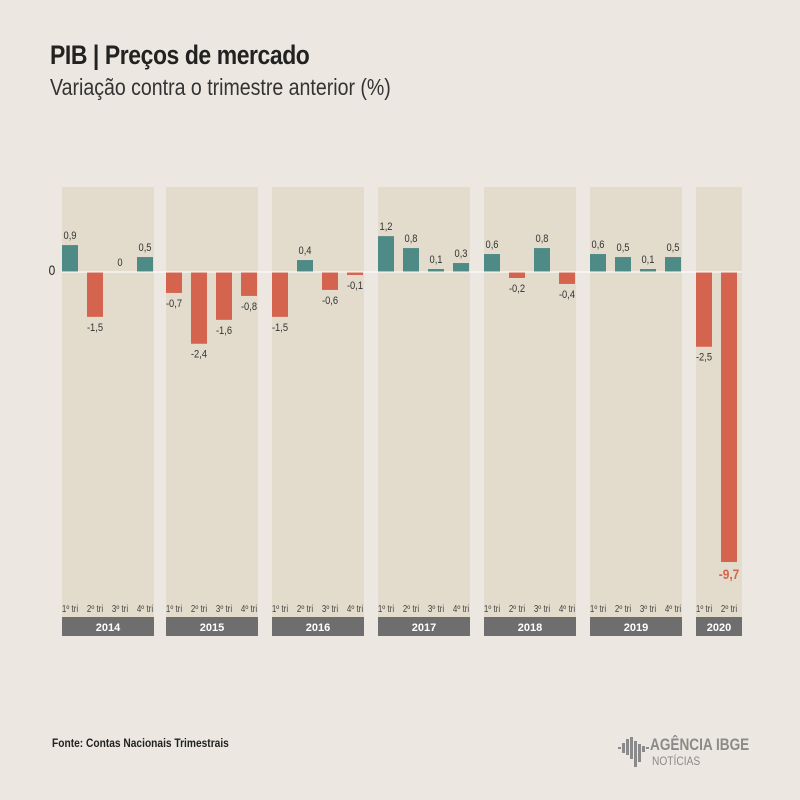 The width and height of the screenshot is (800, 800). I want to click on bar-2020-q1, so click(704, 309).